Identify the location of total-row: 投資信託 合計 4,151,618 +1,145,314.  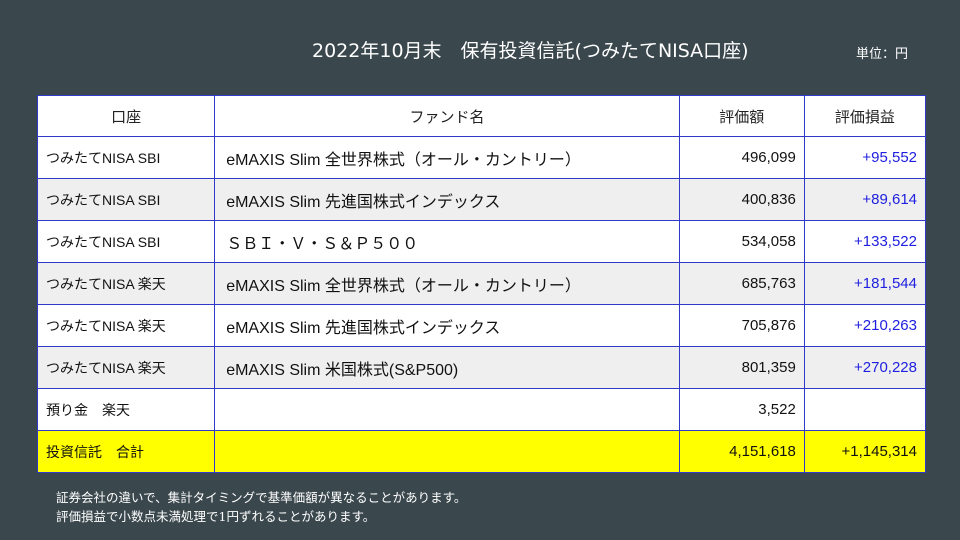
(481, 451).